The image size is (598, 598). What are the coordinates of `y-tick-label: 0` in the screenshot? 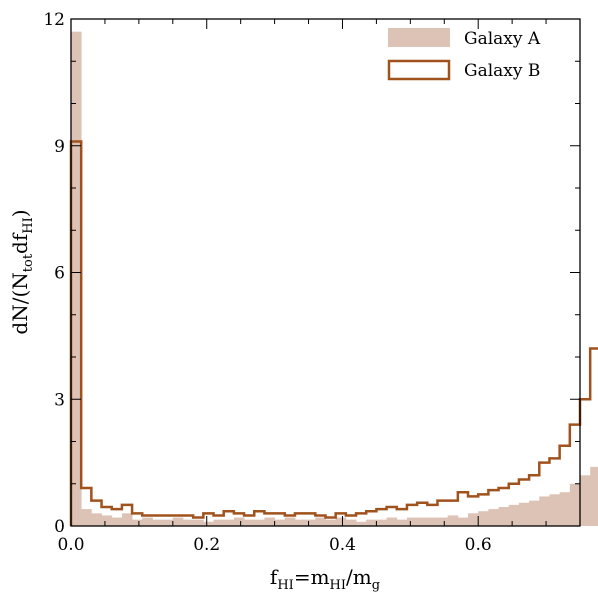 It's located at (59, 527).